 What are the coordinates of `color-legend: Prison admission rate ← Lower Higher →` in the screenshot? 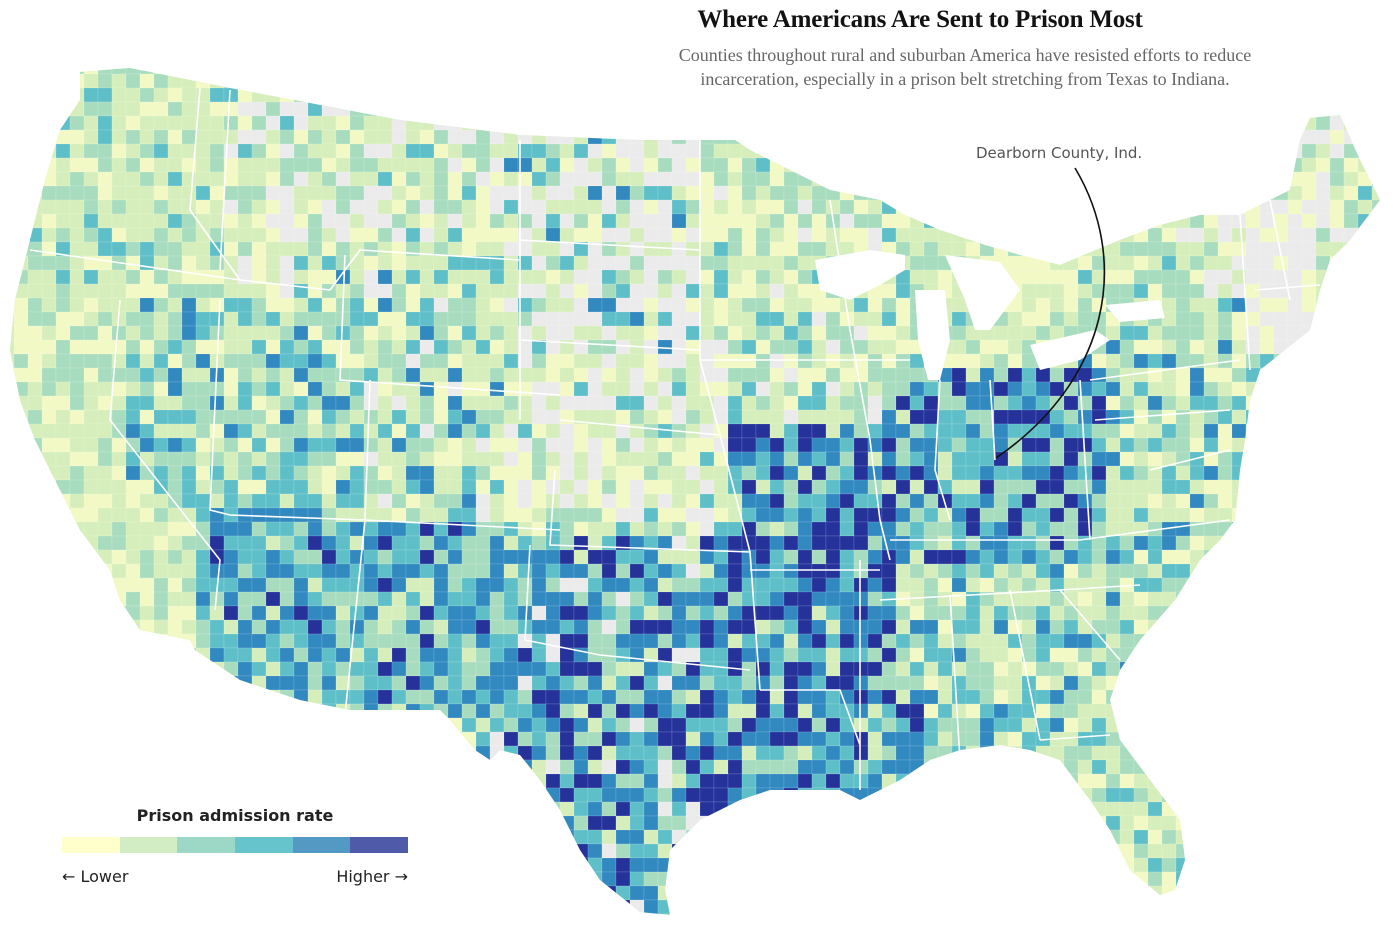 It's located at (235, 846).